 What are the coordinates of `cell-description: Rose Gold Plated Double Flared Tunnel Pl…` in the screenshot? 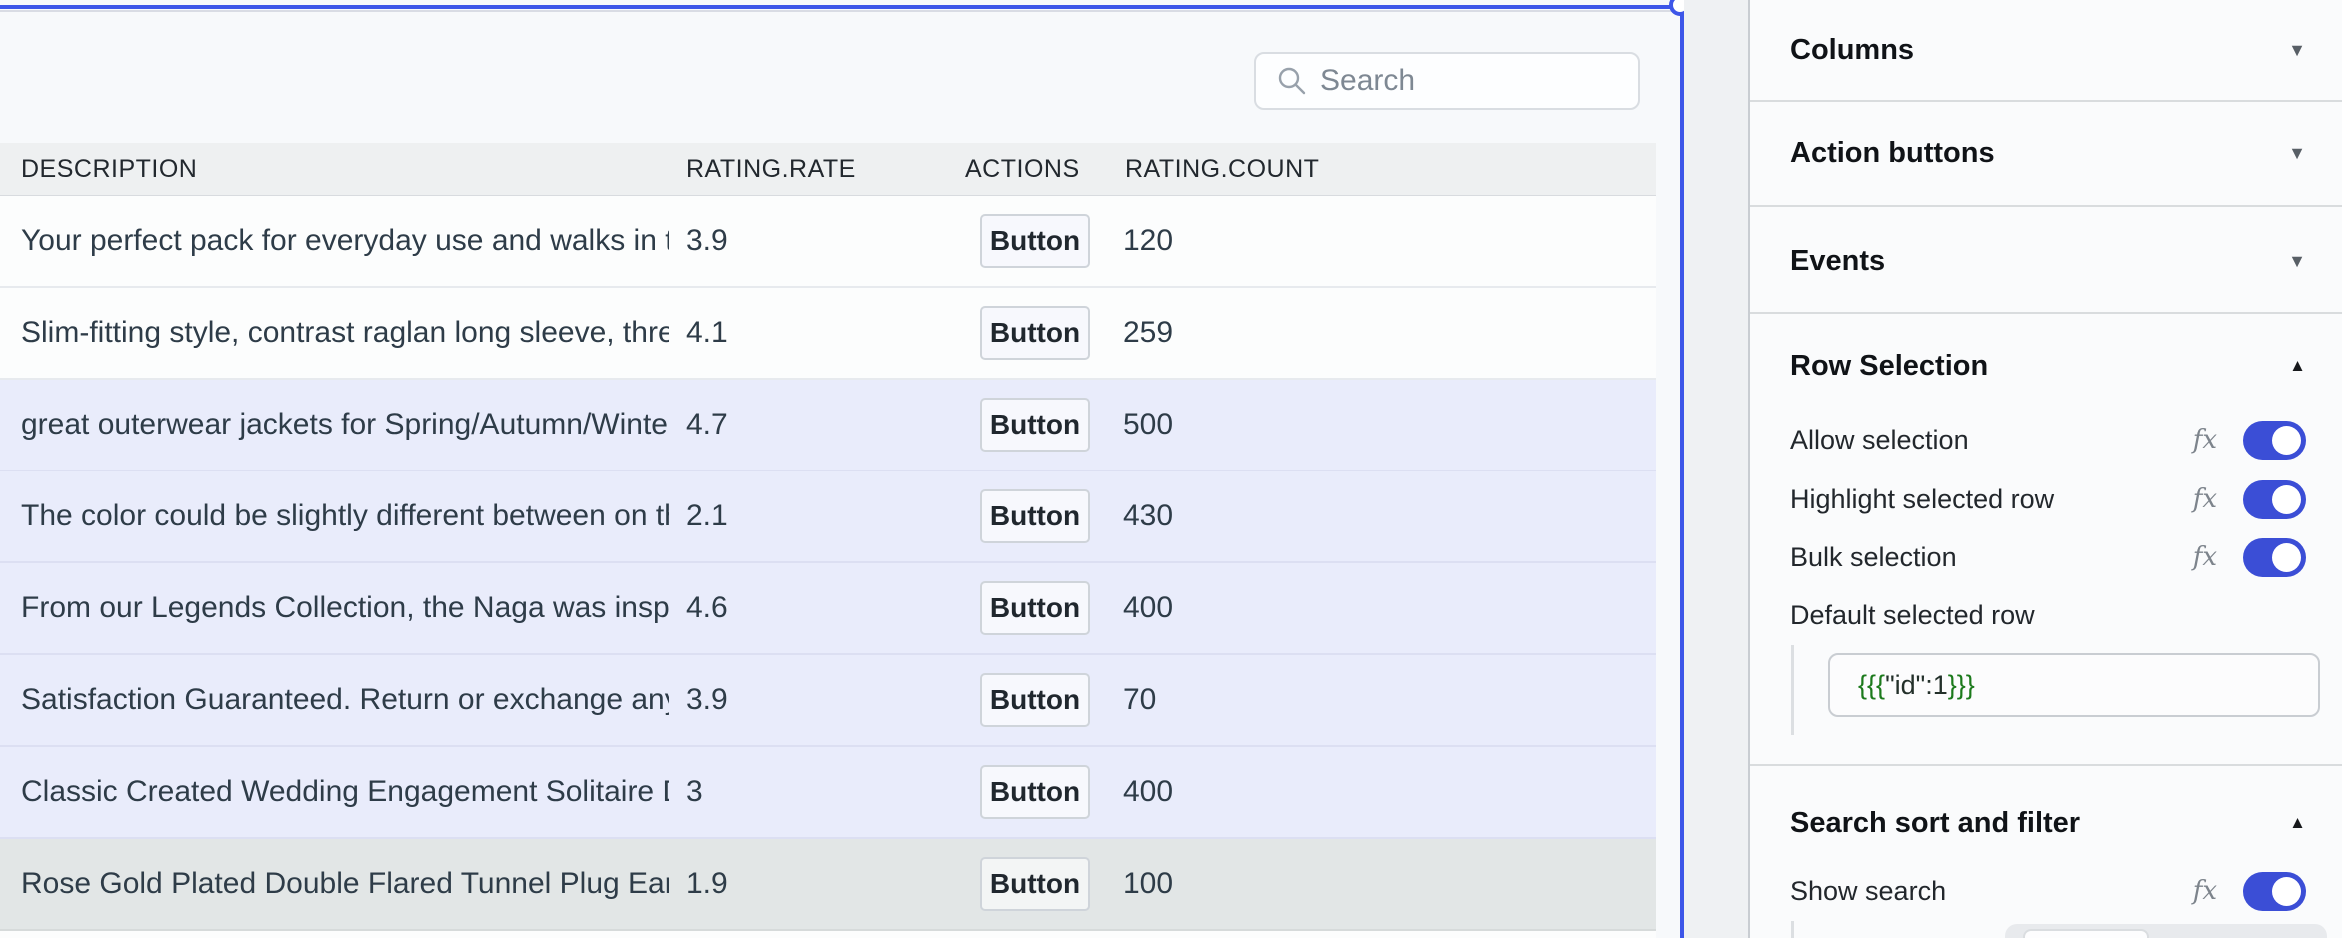 It's located at (345, 883).